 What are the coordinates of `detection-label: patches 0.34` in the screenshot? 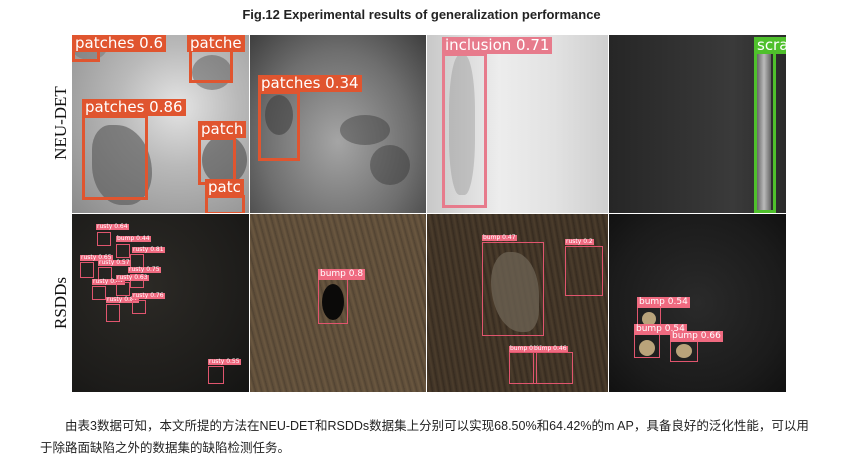 It's located at (310, 83).